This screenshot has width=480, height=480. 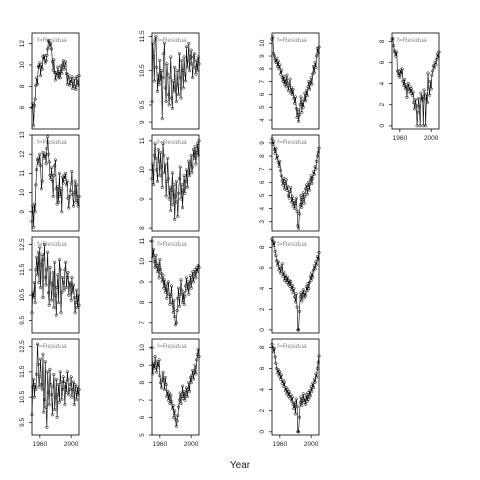 I want to click on y-tick-label: 9, so click(x=142, y=122).